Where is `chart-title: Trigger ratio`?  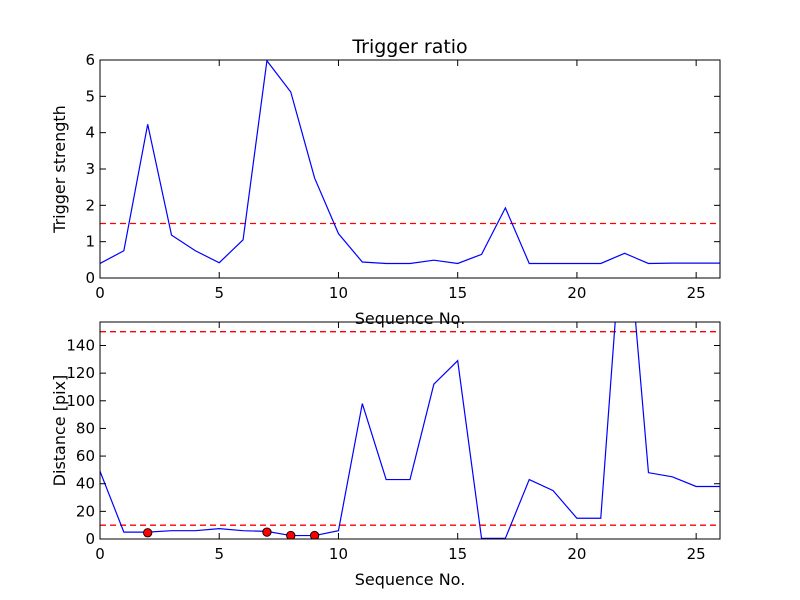
chart-title: Trigger ratio is located at coordinates (409, 47).